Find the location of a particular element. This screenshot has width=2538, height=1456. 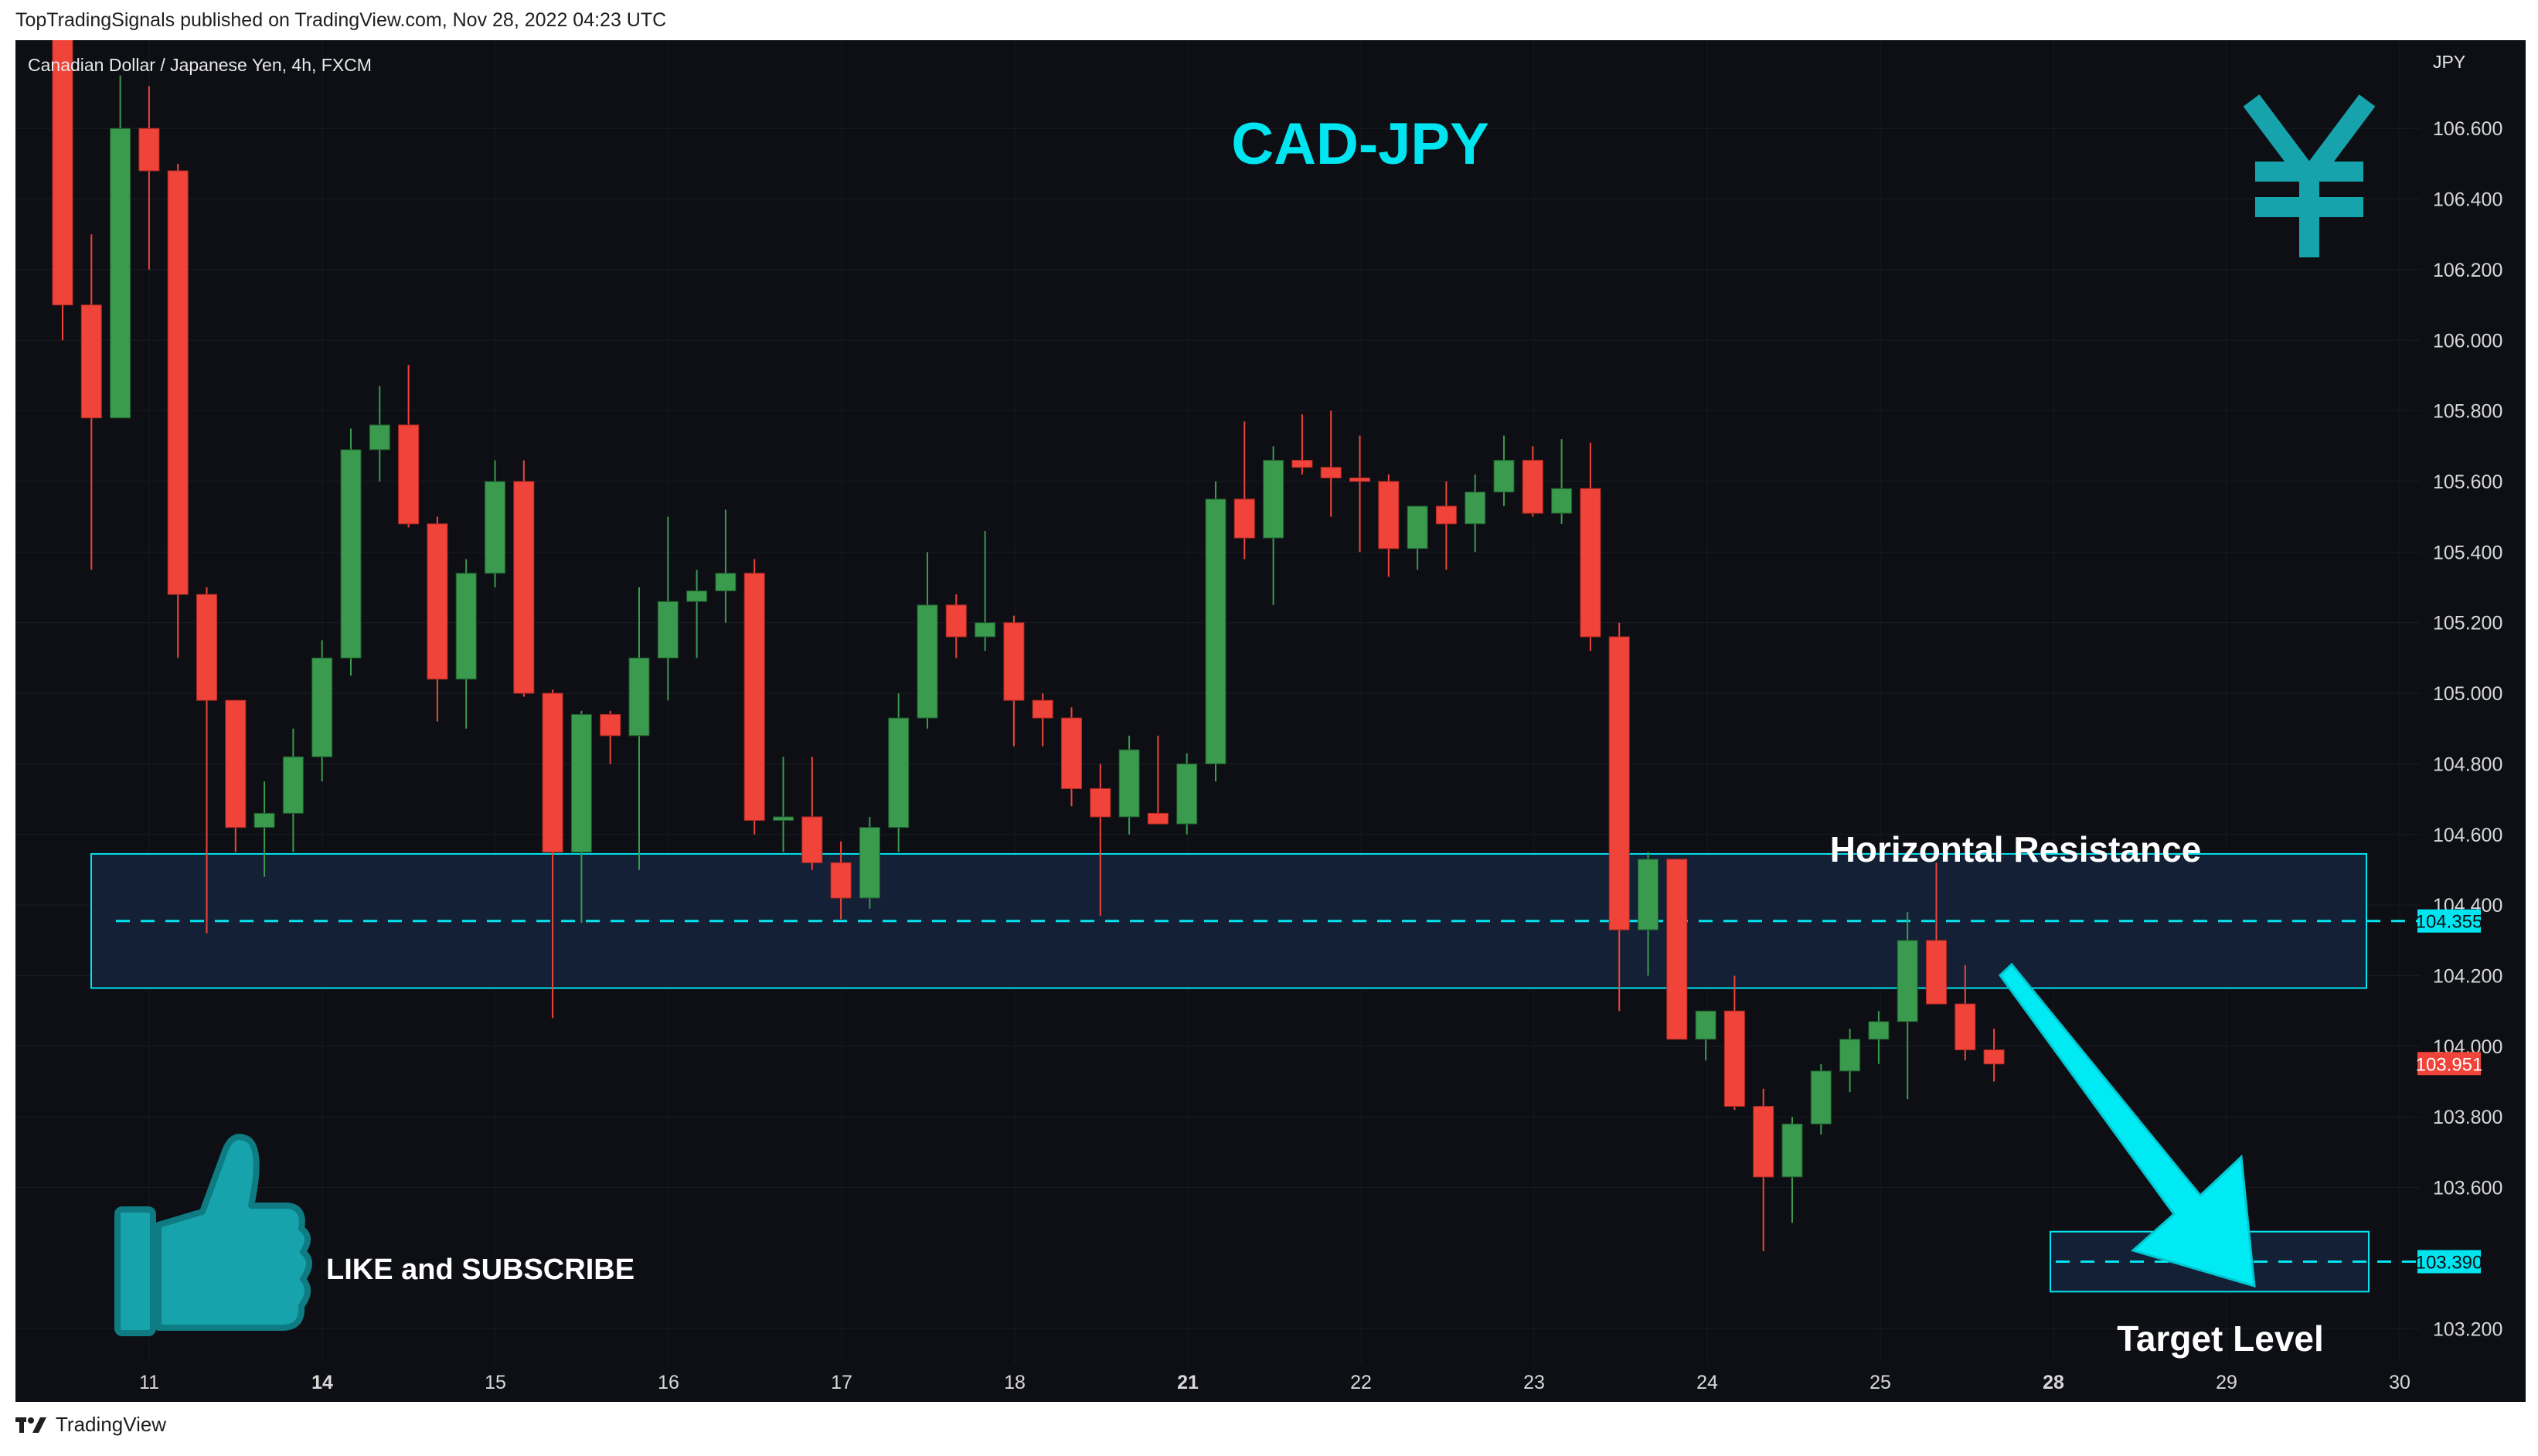

target-label: Target Level is located at coordinates (2221, 1339).